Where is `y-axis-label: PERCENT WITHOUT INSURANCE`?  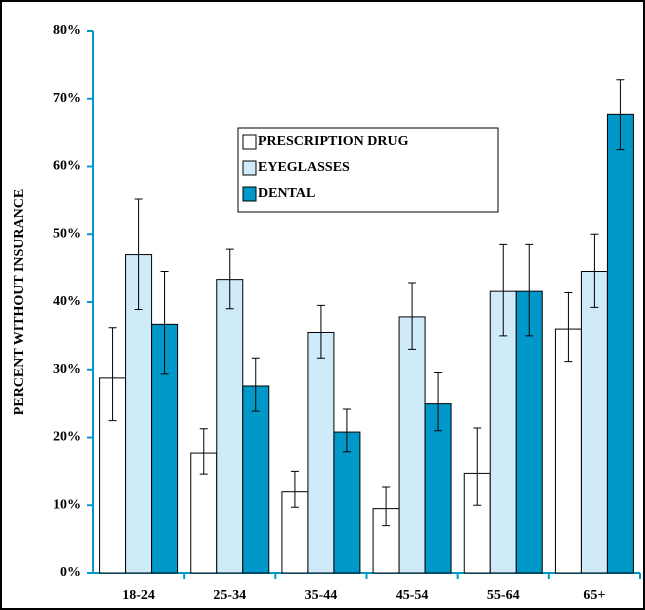 y-axis-label: PERCENT WITHOUT INSURANCE is located at coordinates (19, 302).